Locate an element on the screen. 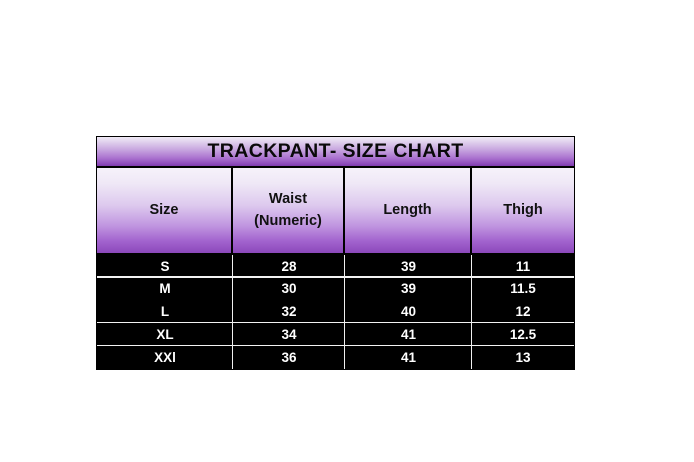 Image resolution: width=694 pixels, height=462 pixels. cell-length: 40 is located at coordinates (408, 312).